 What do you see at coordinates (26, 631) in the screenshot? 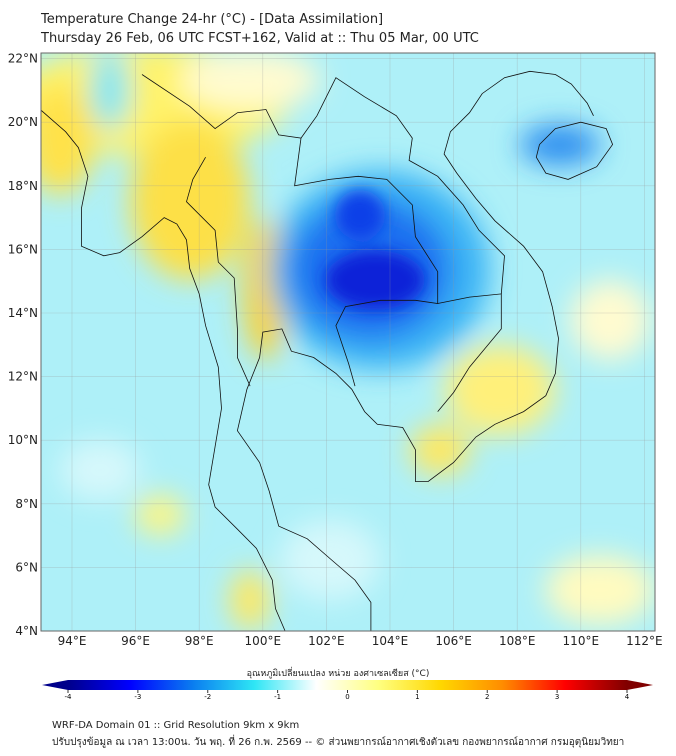
I see `lat-label: 4°N` at bounding box center [26, 631].